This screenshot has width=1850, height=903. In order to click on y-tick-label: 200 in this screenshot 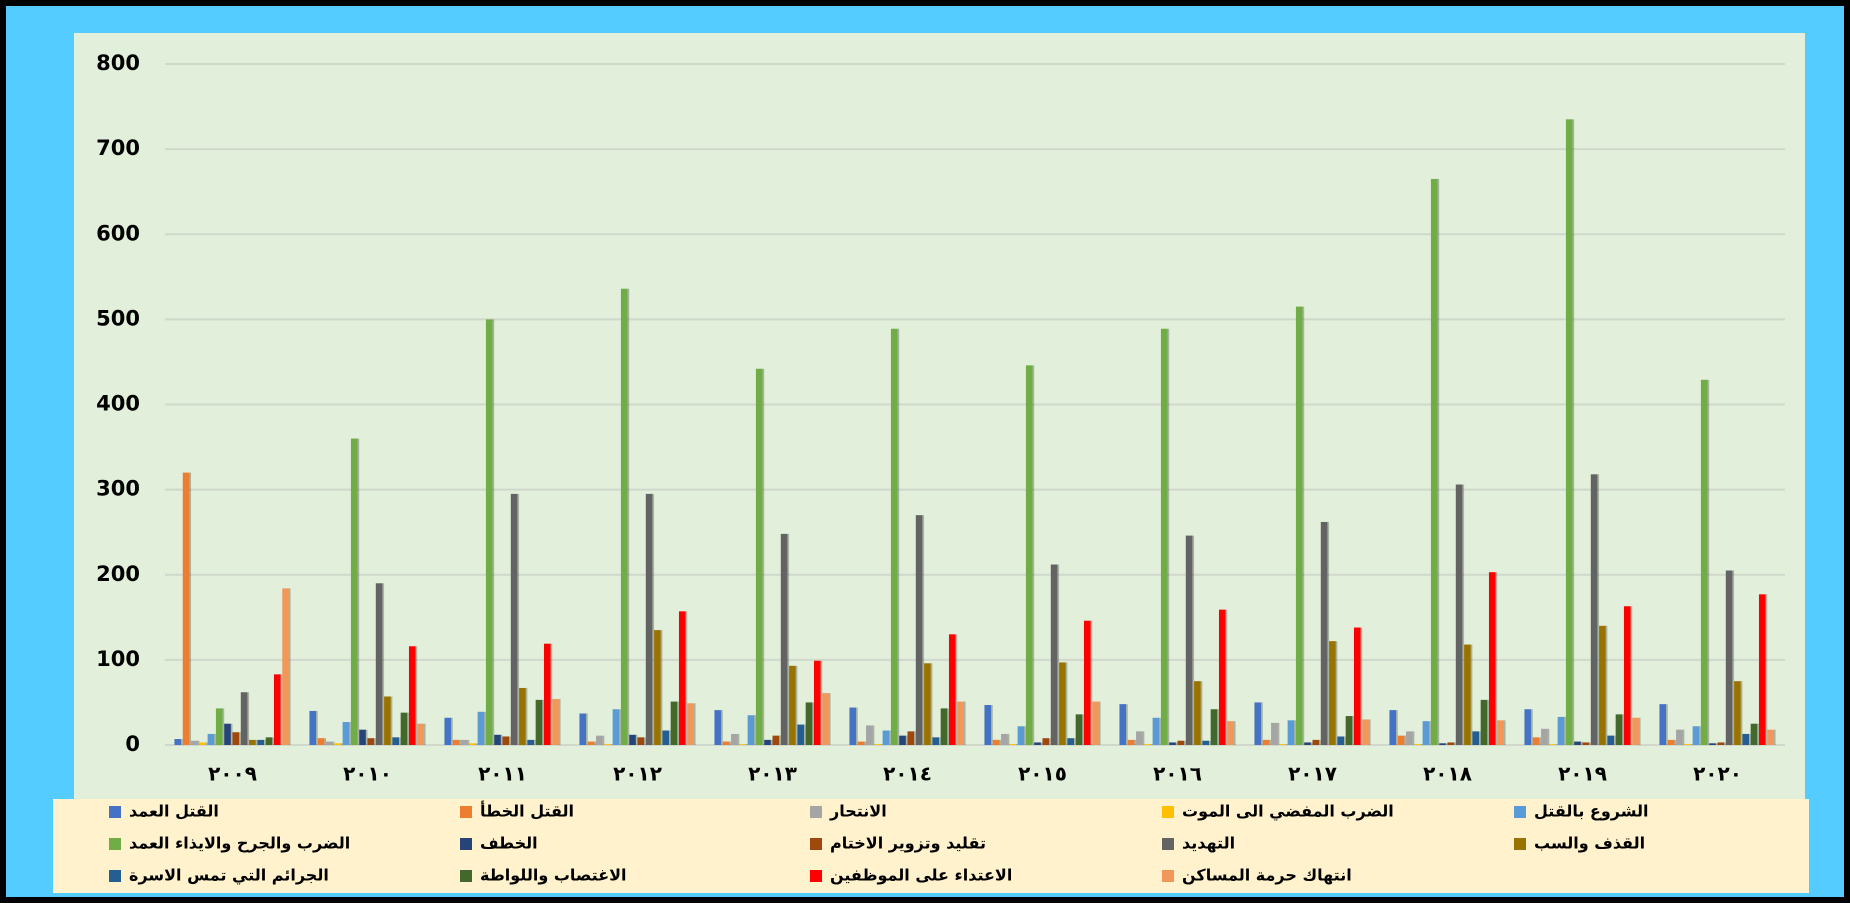, I will do `click(118, 574)`.